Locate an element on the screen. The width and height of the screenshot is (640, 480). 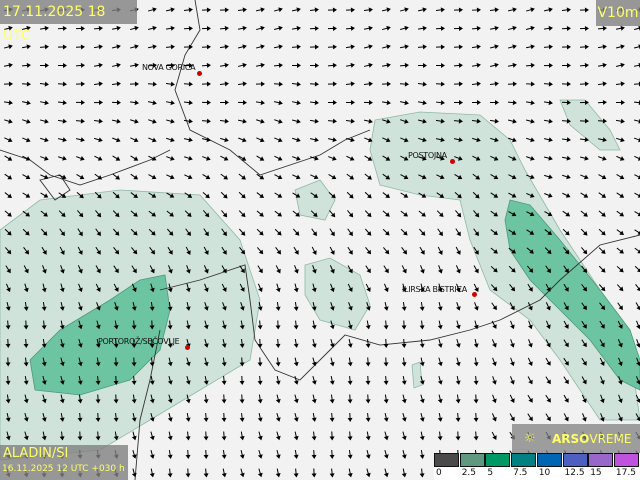
legend-tick: 2.5 is located at coordinates (469, 473).